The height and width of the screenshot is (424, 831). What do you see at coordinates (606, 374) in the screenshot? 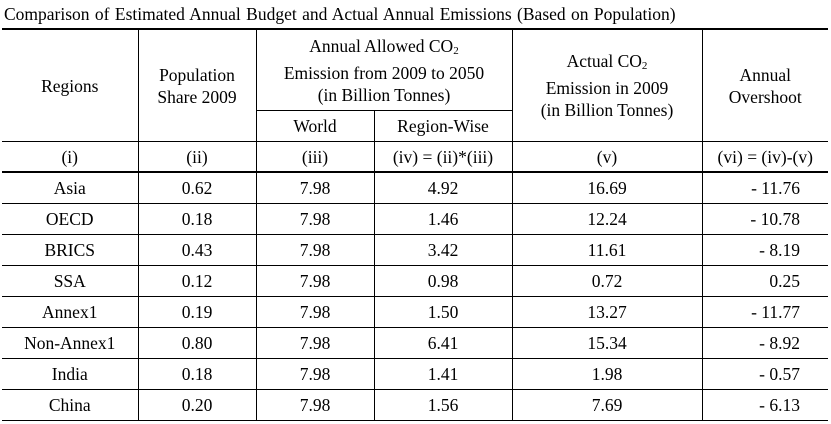
I see `cell-actual: 1.98` at bounding box center [606, 374].